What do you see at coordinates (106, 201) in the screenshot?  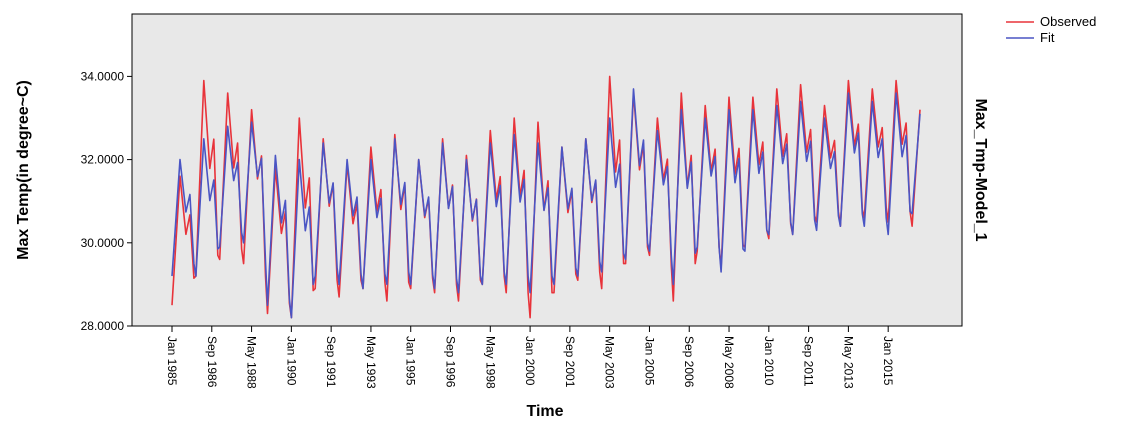 I see `y-axis: 28.0000 30.0000 32.0000 34.0000` at bounding box center [106, 201].